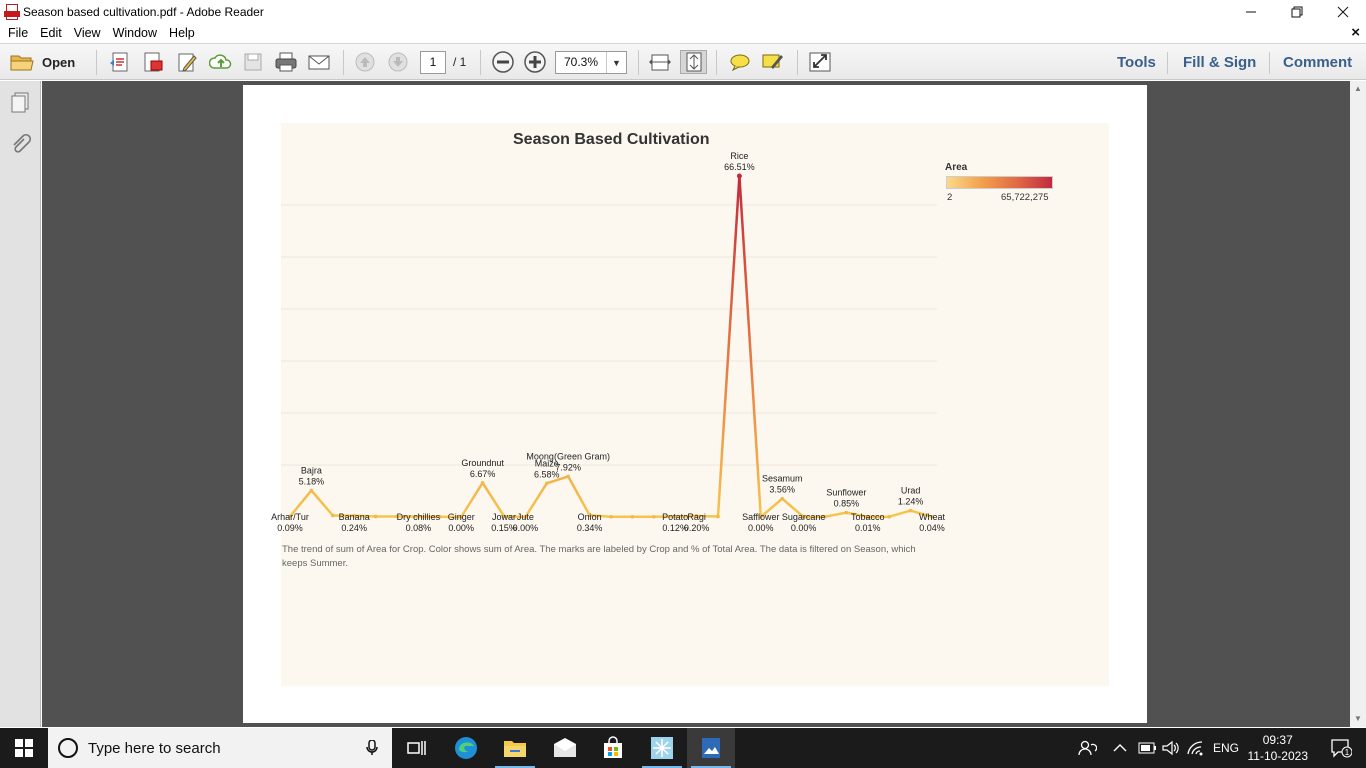 The height and width of the screenshot is (768, 1366). What do you see at coordinates (616, 62) in the screenshot?
I see `chevron-down-icon: ▼` at bounding box center [616, 62].